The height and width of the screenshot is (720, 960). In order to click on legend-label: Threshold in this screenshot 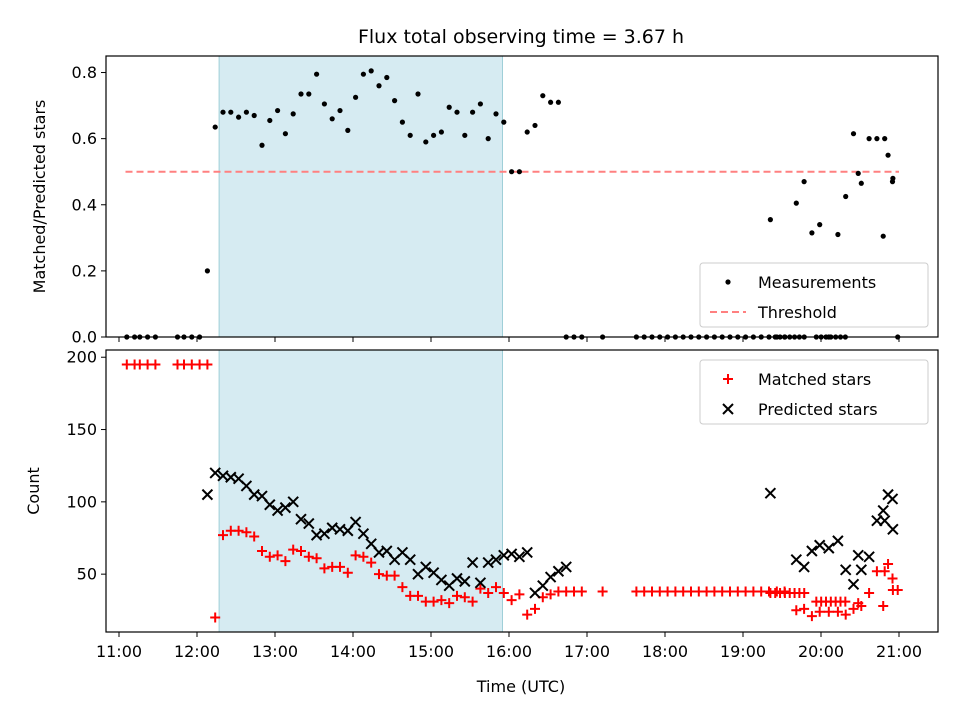, I will do `click(797, 312)`.